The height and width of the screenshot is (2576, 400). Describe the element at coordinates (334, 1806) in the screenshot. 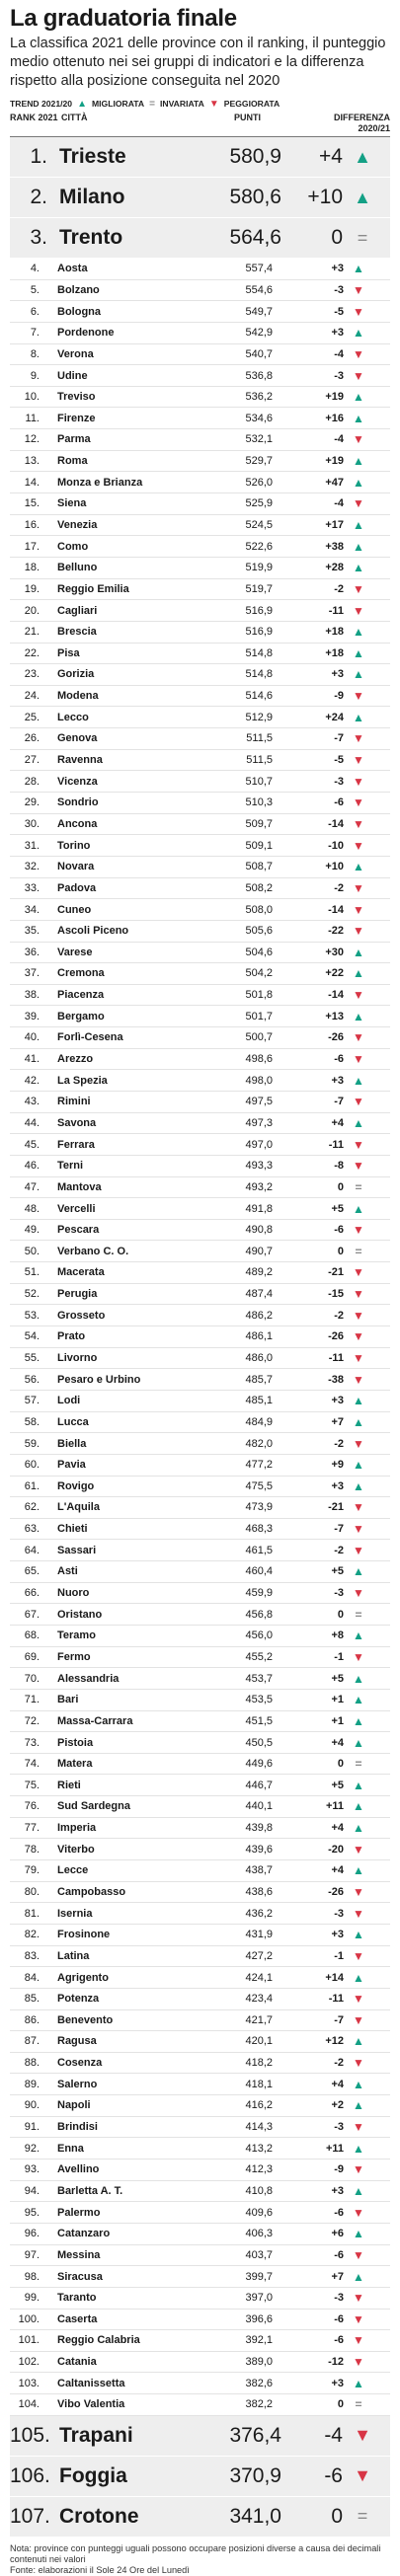

I see `difference-cell: +11` at that location.